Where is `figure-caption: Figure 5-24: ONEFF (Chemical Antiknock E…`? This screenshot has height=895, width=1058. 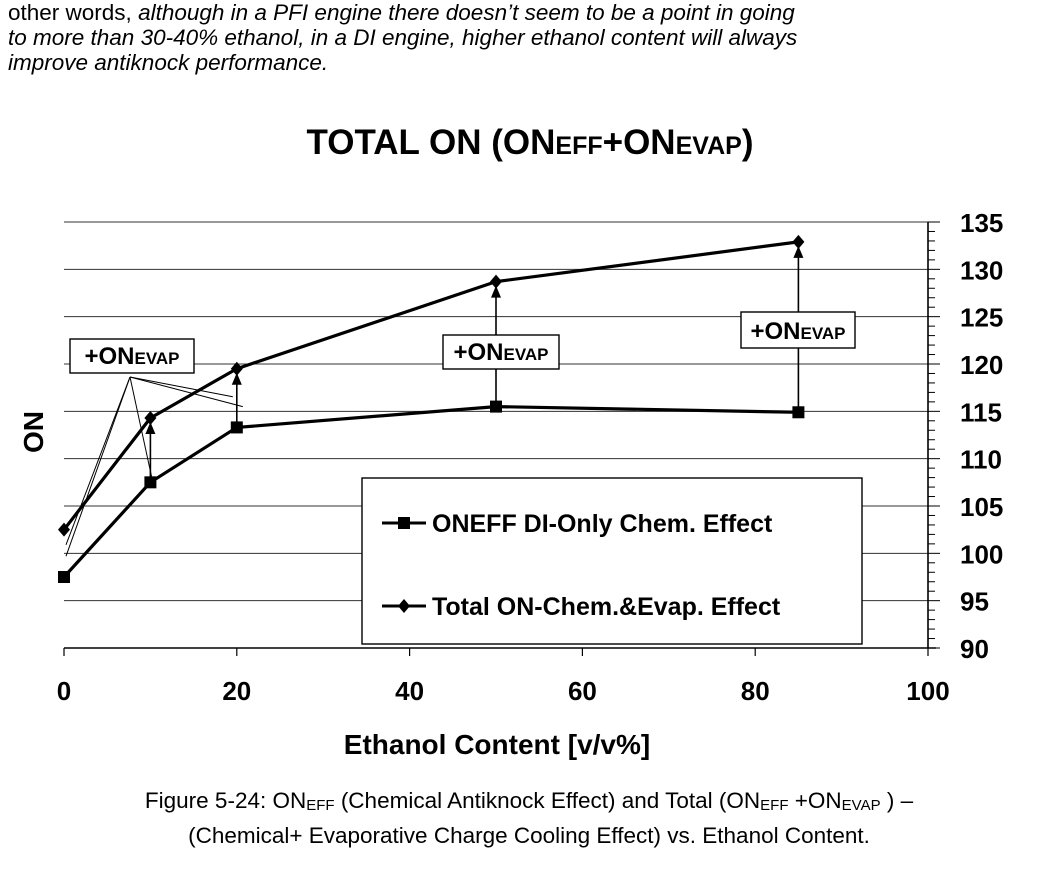 figure-caption: Figure 5-24: ONEFF (Chemical Antiknock E… is located at coordinates (529, 818).